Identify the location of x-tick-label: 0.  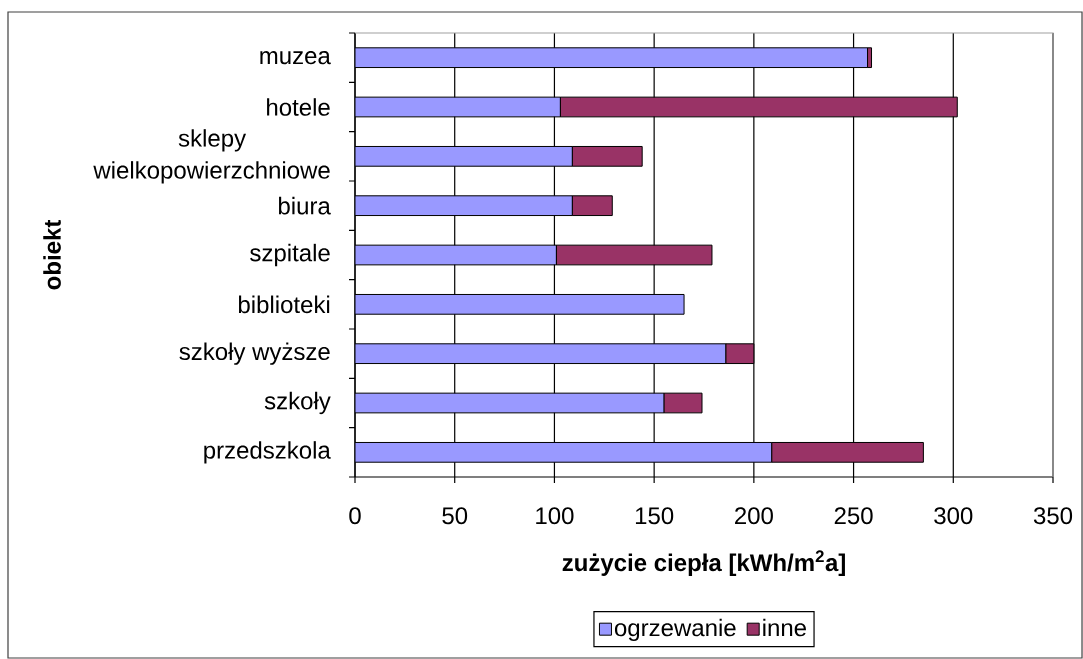
(355, 516).